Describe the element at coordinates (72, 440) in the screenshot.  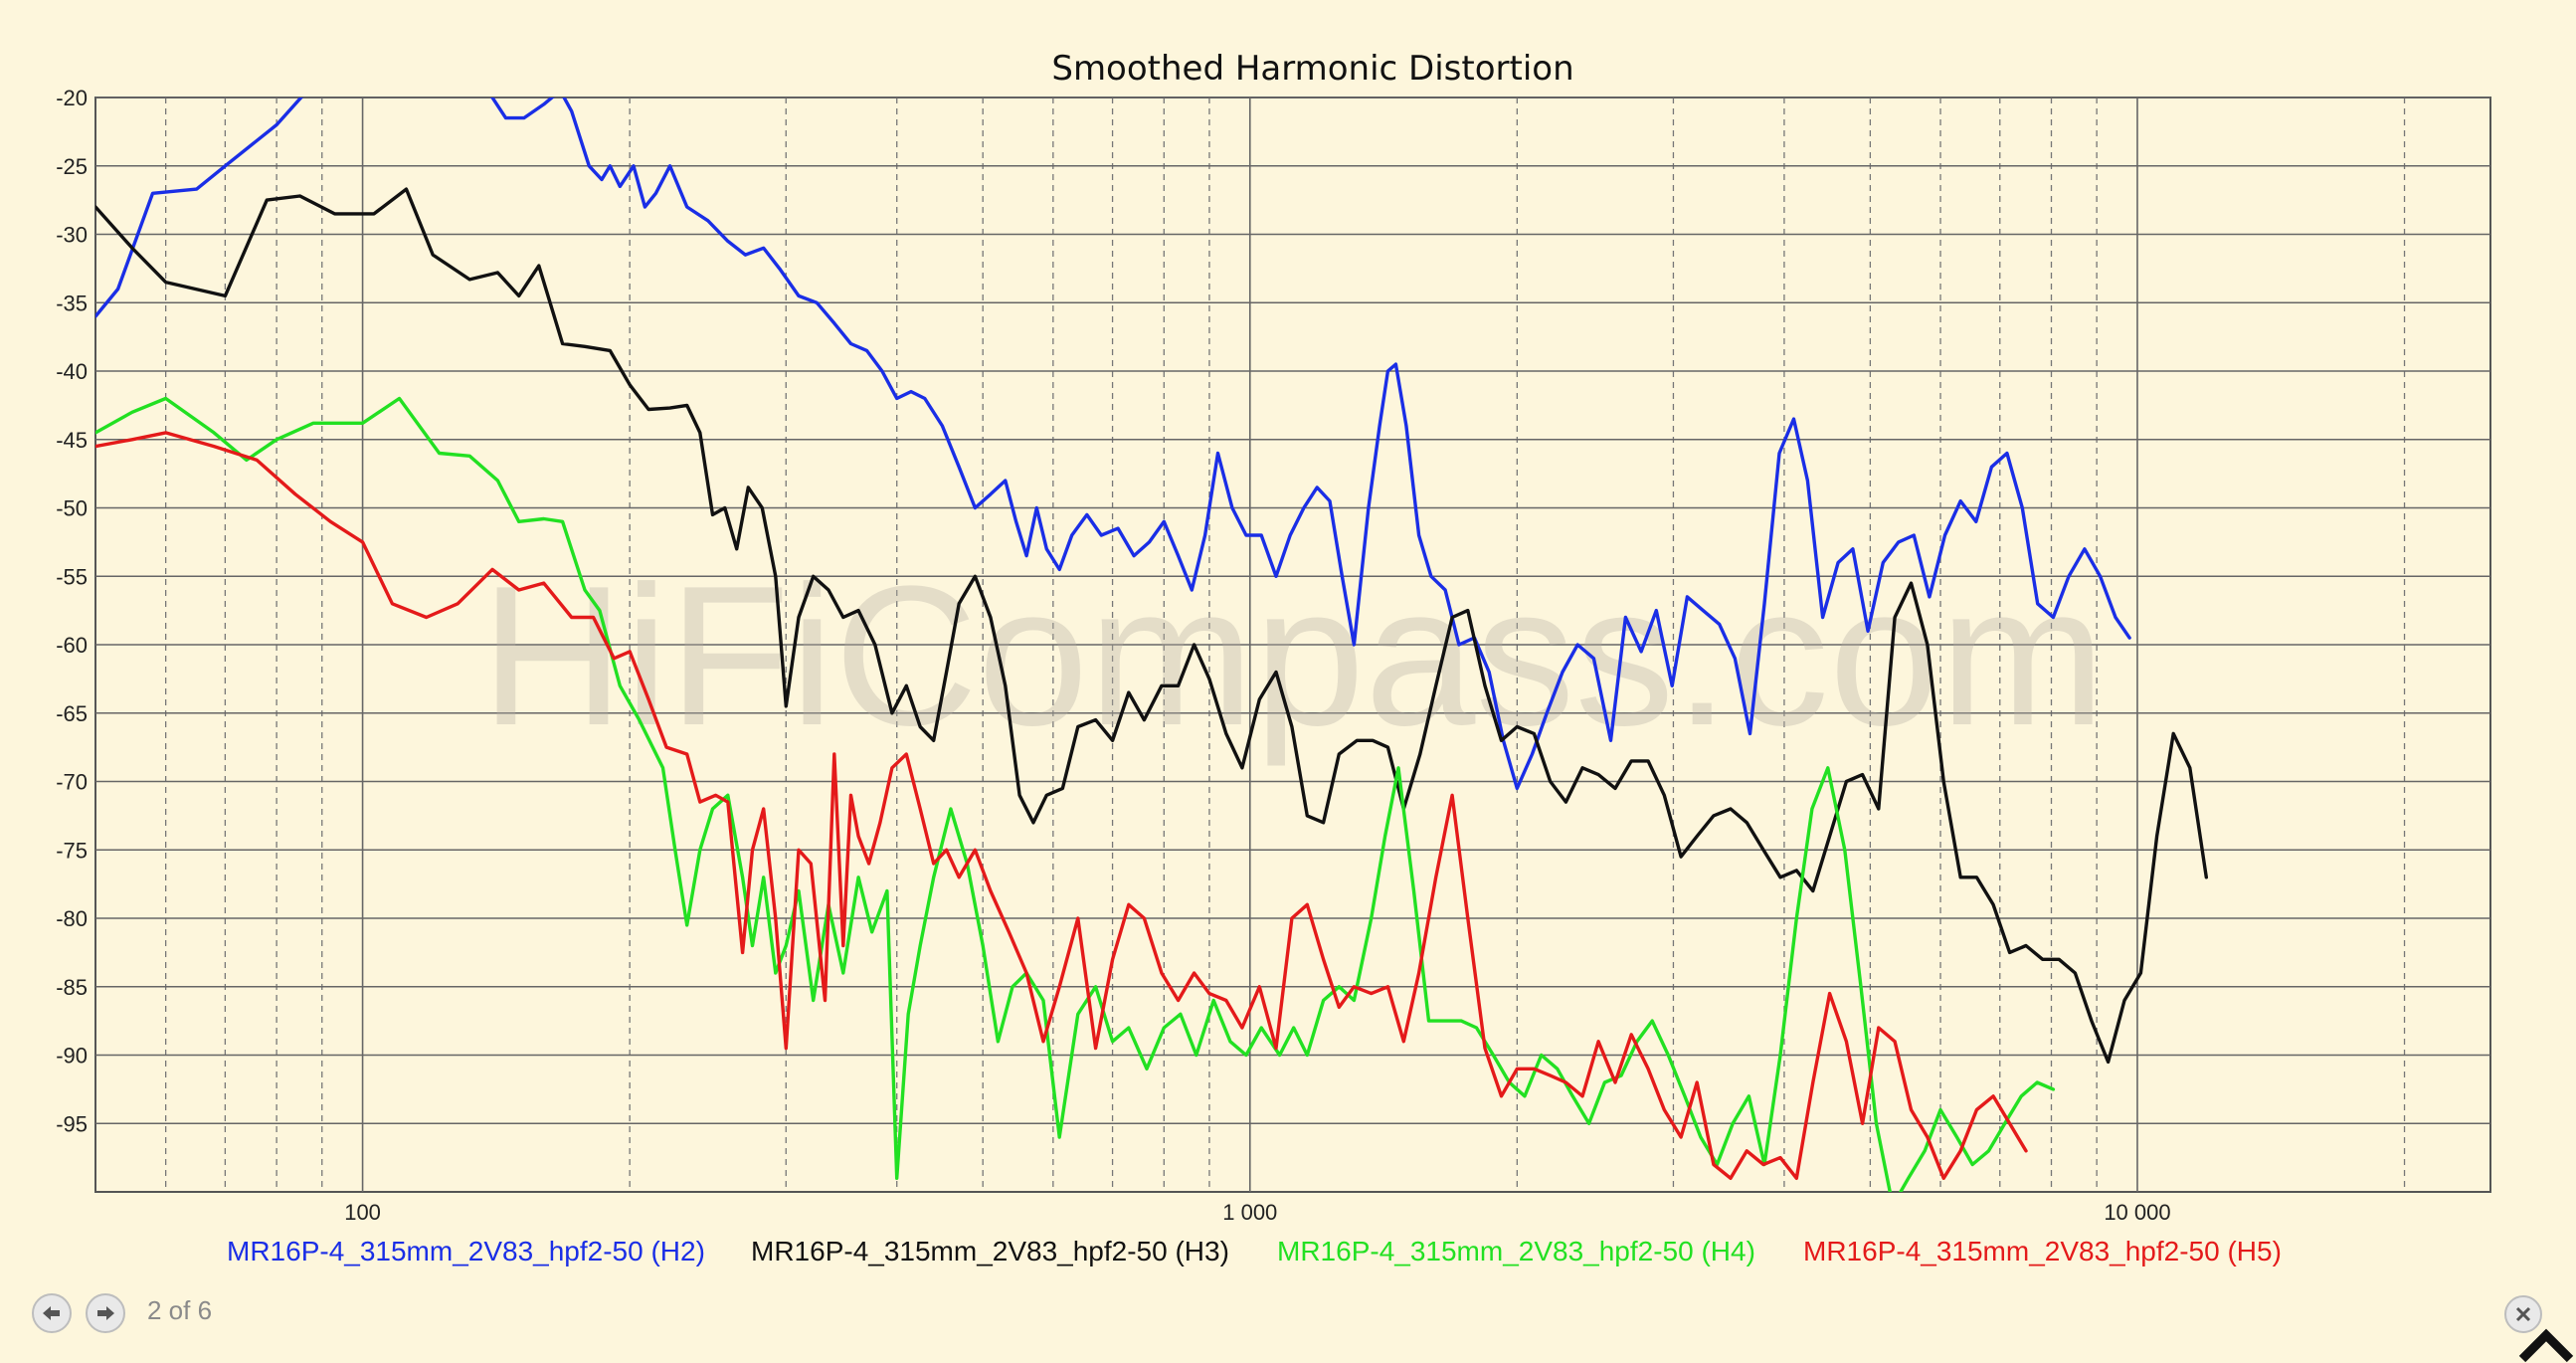
I see `y-tick-label: -45` at that location.